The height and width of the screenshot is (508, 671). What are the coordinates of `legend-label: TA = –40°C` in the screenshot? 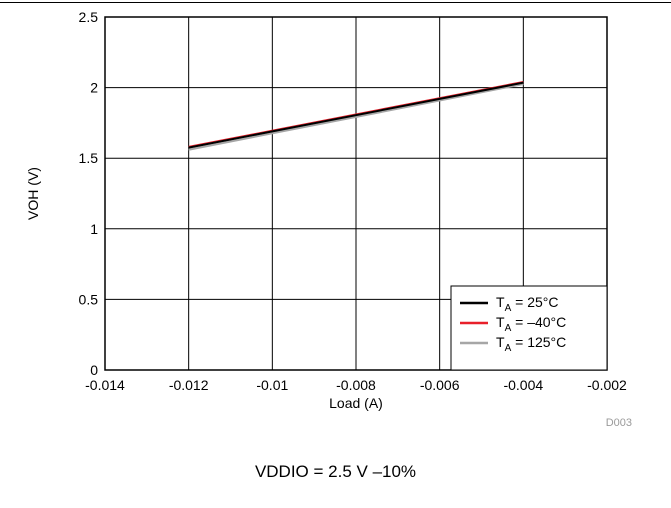 It's located at (531, 324).